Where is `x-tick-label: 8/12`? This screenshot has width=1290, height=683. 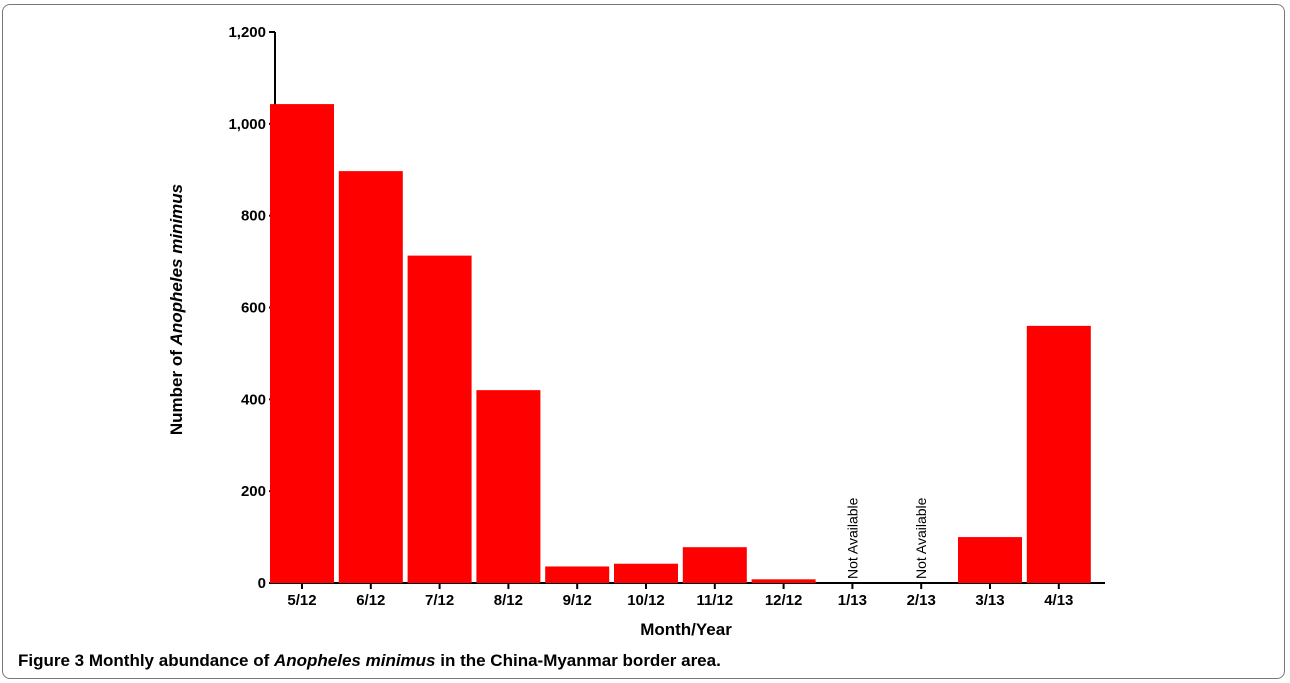 x-tick-label: 8/12 is located at coordinates (508, 600).